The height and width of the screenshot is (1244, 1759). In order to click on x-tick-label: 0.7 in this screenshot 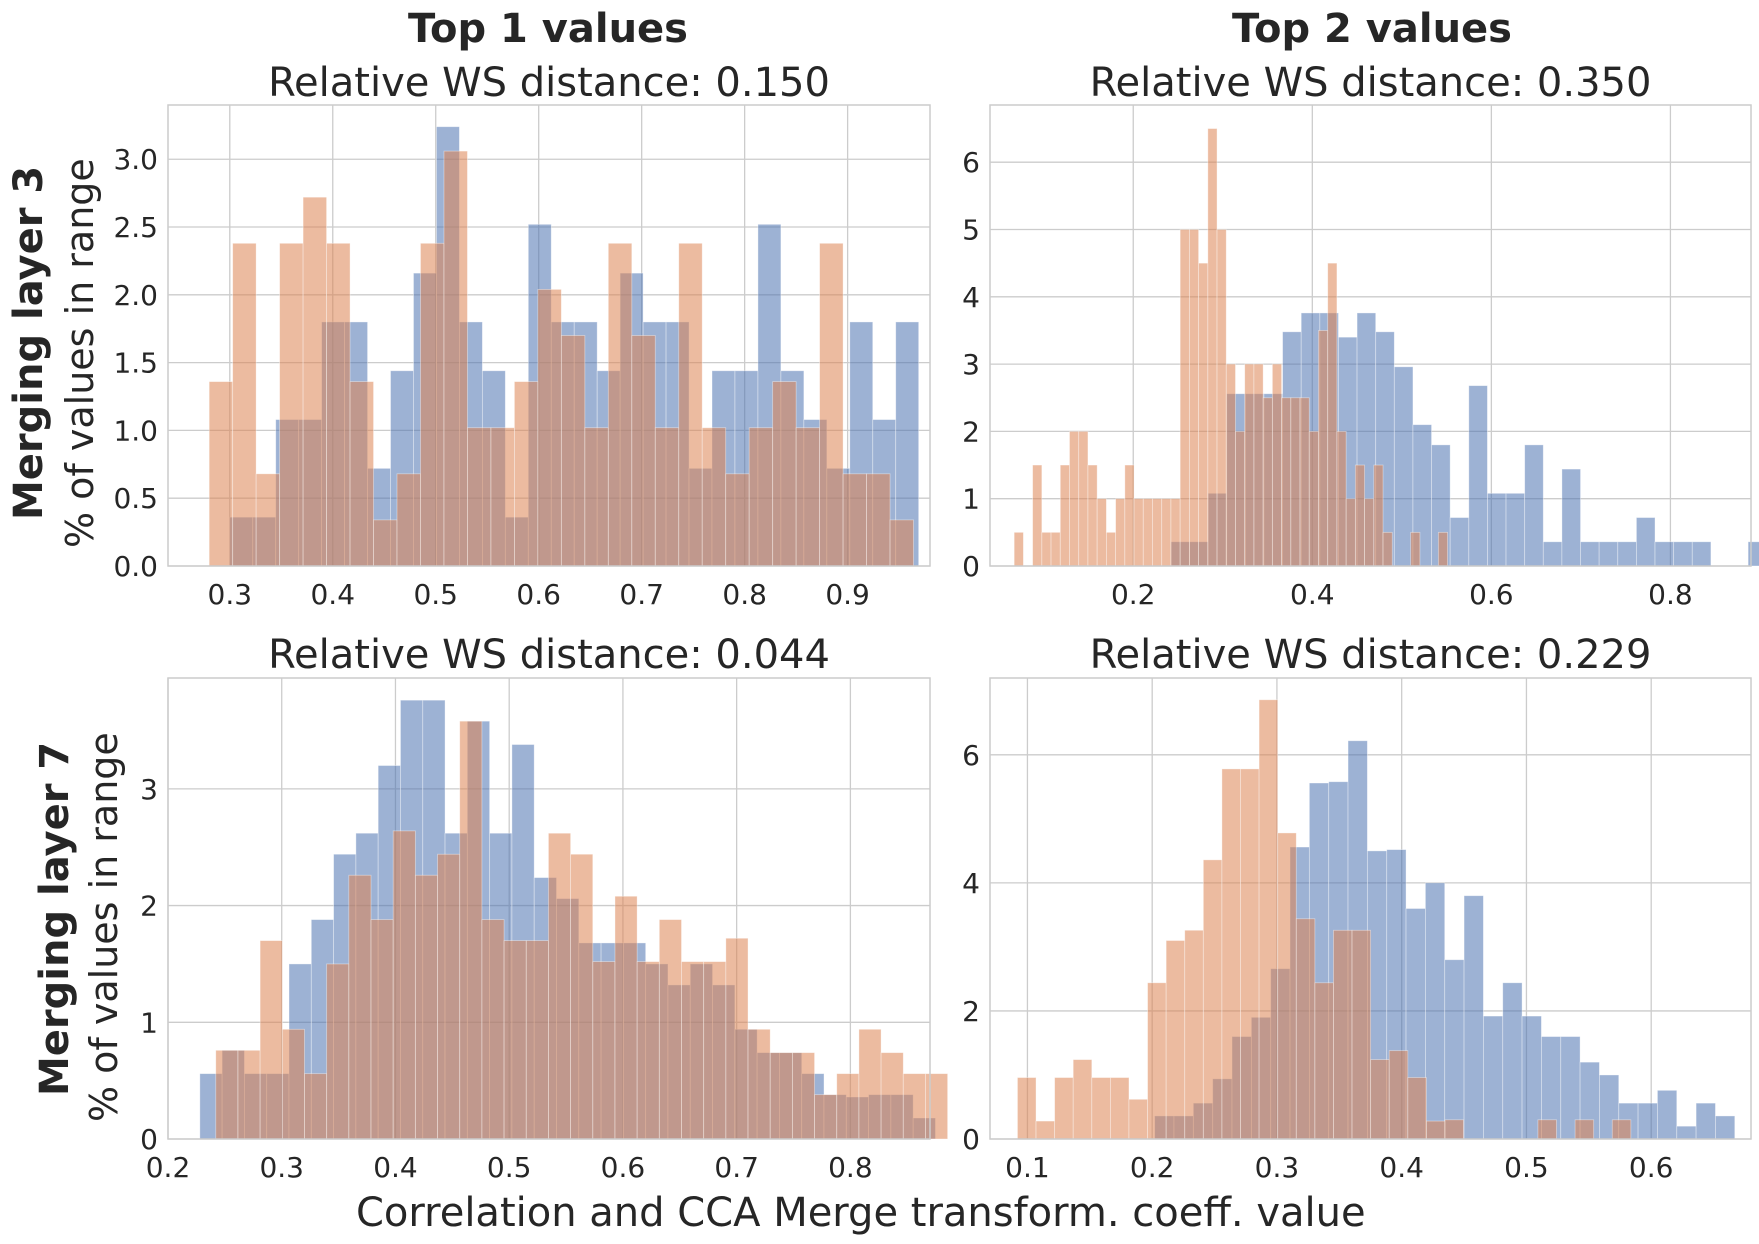, I will do `click(736, 1167)`.